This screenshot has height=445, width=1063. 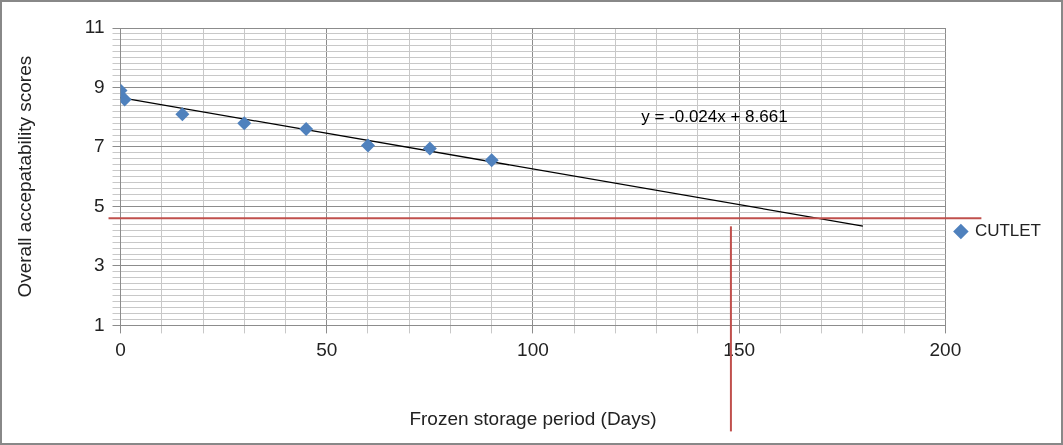 What do you see at coordinates (94, 27) in the screenshot?
I see `y-tick-label: 11` at bounding box center [94, 27].